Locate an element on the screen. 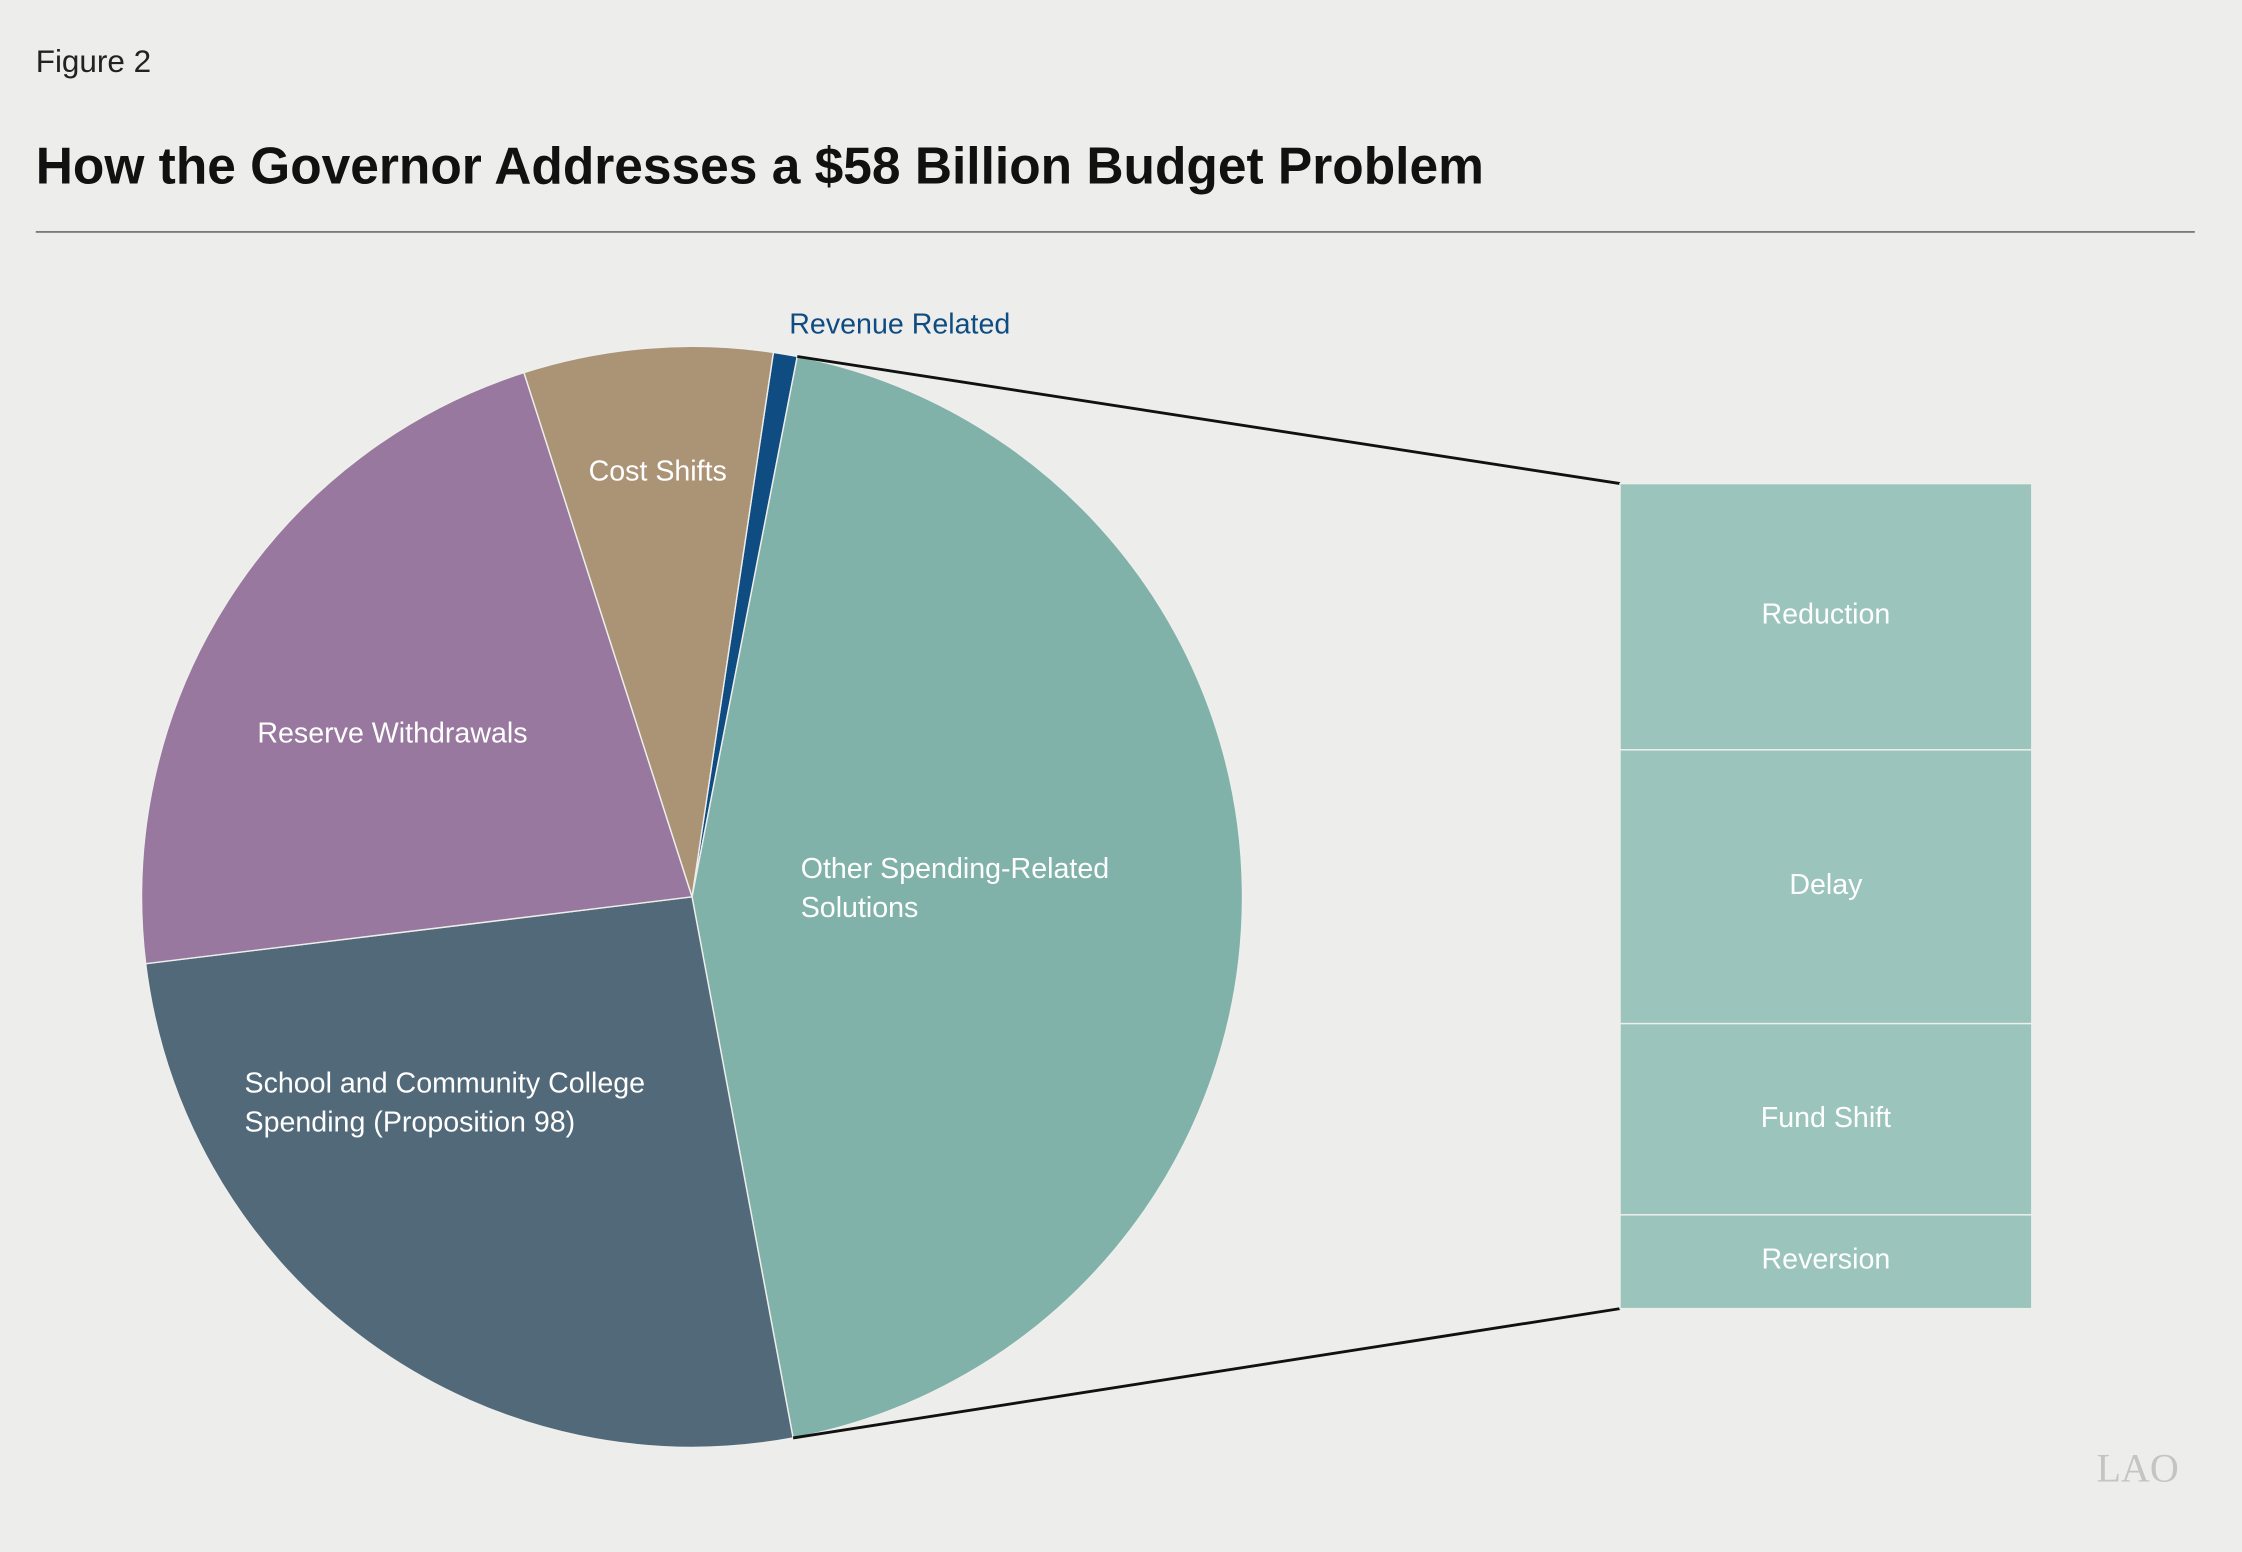 Image resolution: width=2242 pixels, height=1552 pixels. breakdown-label: Reversion is located at coordinates (1826, 1260).